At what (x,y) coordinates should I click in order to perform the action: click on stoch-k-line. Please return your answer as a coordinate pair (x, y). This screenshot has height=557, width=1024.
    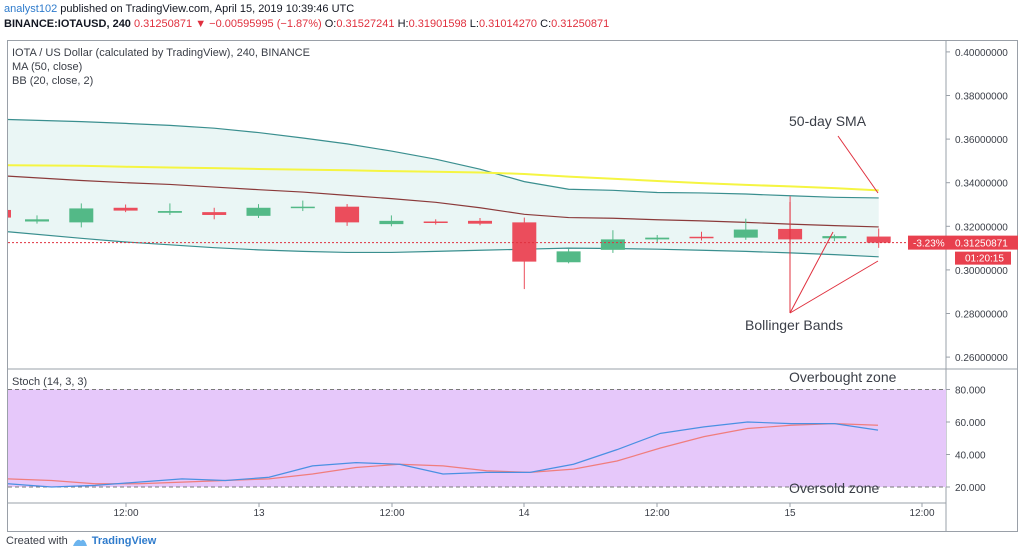
    Looking at the image, I should click on (443, 454).